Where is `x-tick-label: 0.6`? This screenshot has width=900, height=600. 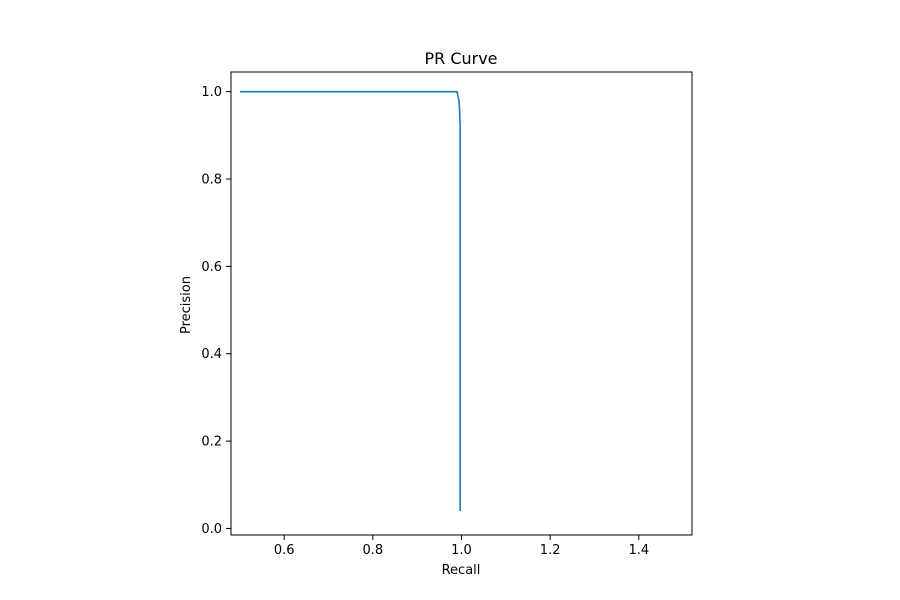
x-tick-label: 0.6 is located at coordinates (284, 550).